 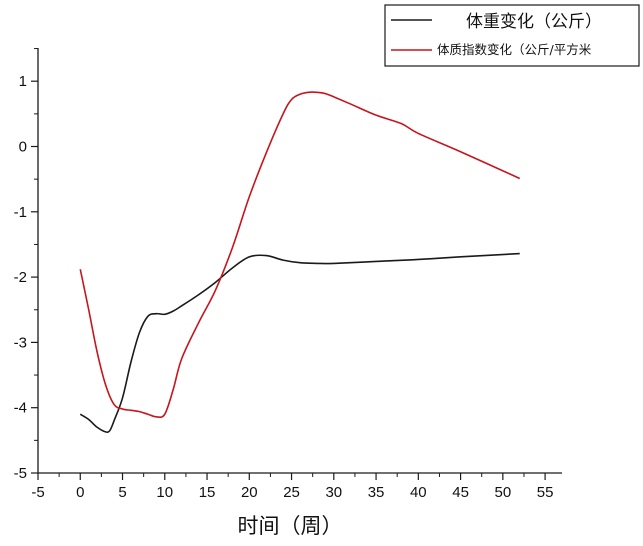 What do you see at coordinates (20, 212) in the screenshot?
I see `y-tick-label: -1` at bounding box center [20, 212].